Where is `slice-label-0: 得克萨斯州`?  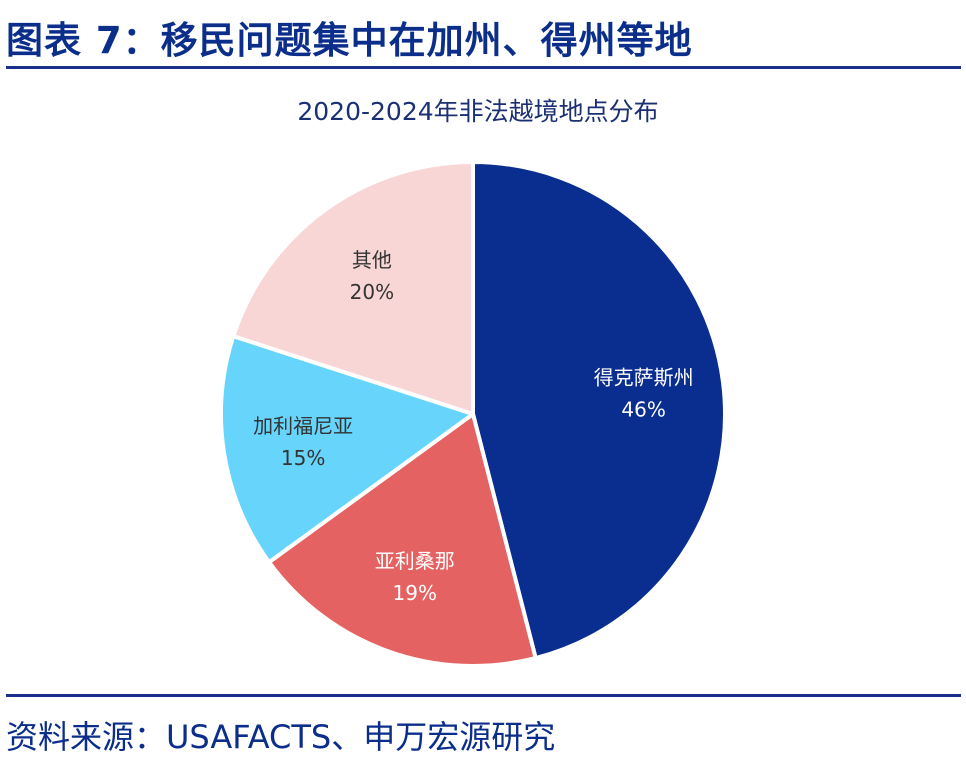
slice-label-0: 得克萨斯州 is located at coordinates (644, 377).